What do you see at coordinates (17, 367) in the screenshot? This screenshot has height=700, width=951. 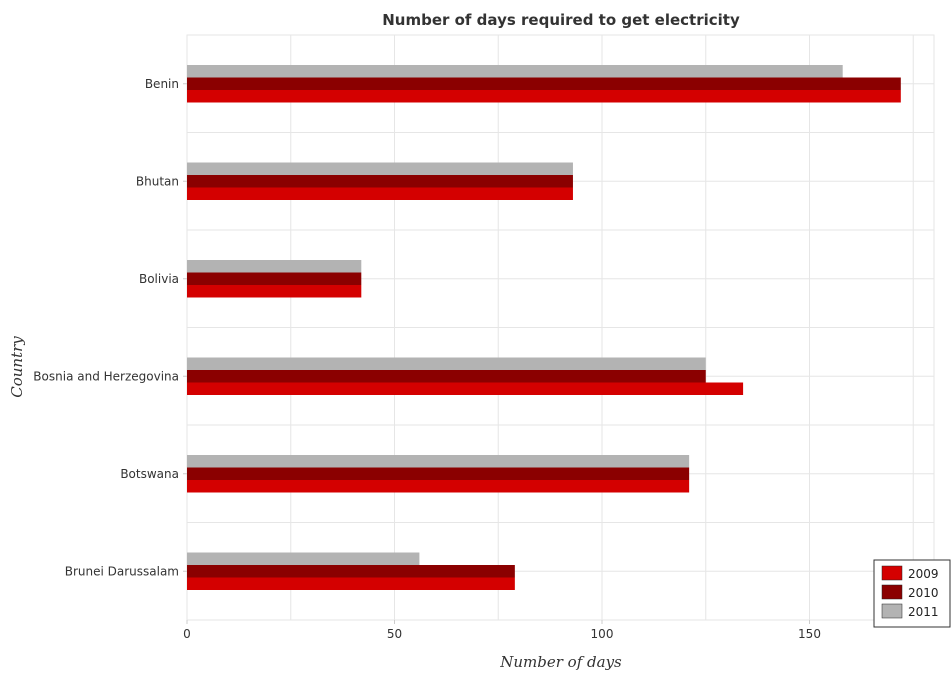 I see `y-axis-label: Country` at bounding box center [17, 367].